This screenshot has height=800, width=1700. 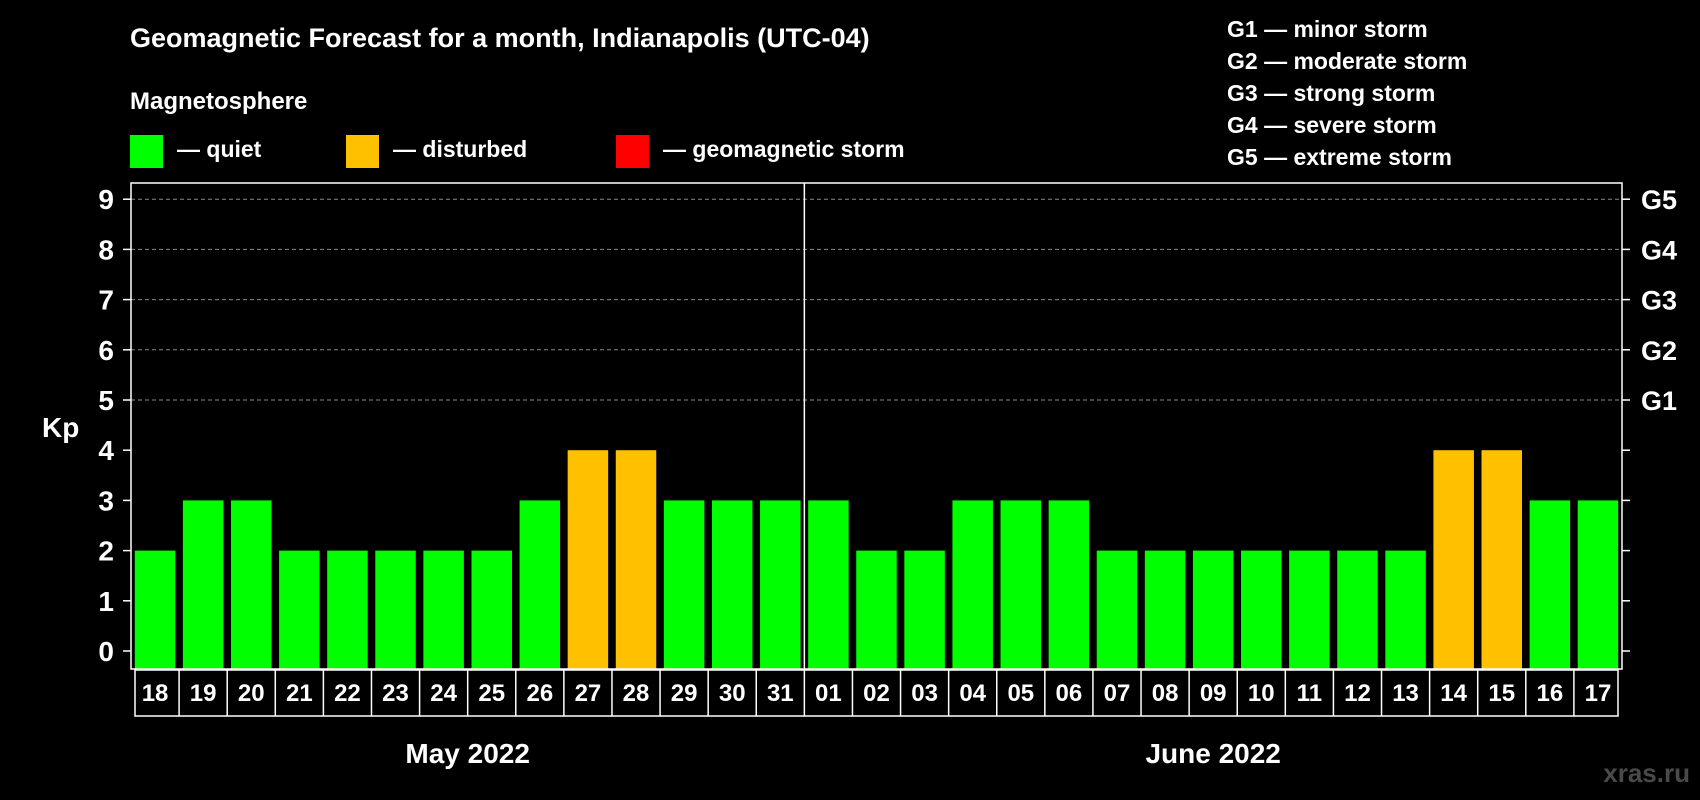 I want to click on legend-swatch-disturbed, so click(x=362, y=151).